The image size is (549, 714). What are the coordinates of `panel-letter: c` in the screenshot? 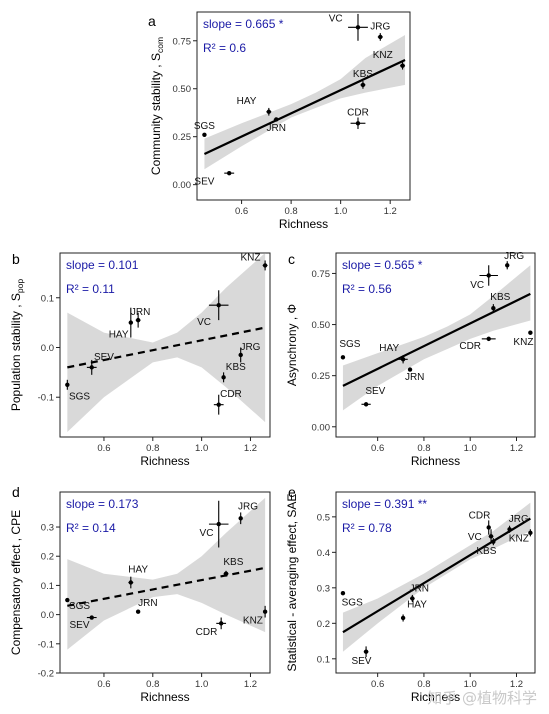 It's located at (291, 259).